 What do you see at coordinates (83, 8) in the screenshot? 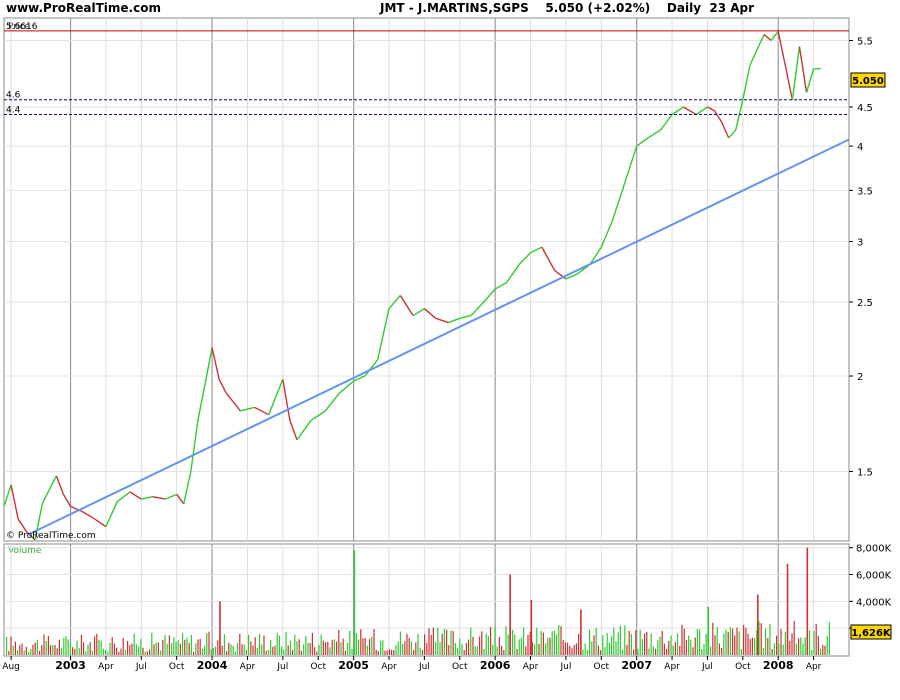
I see `site-name: www.ProRealTime.com` at bounding box center [83, 8].